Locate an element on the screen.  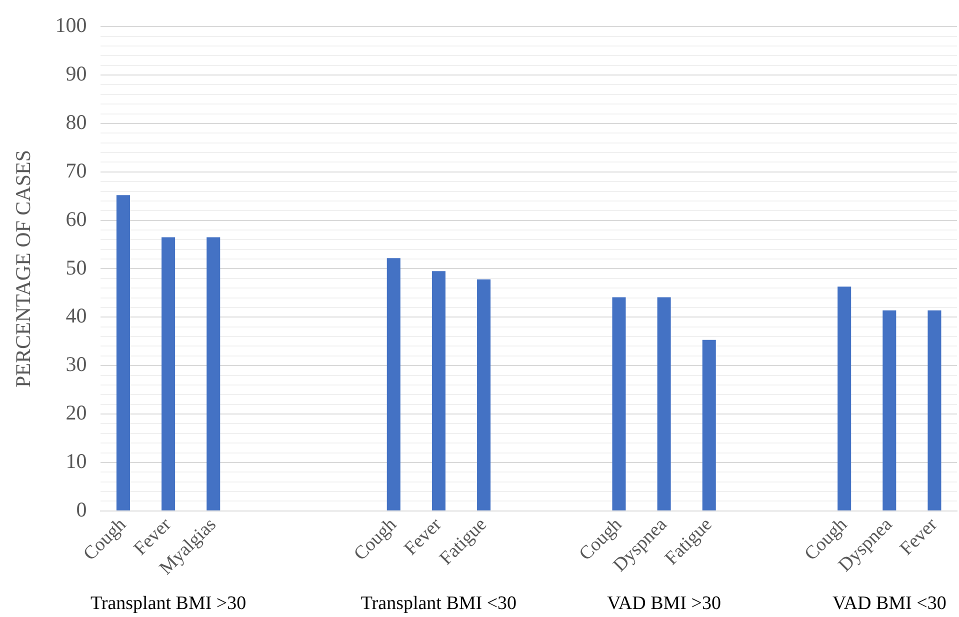
y-tick-label: 100 is located at coordinates (71, 25).